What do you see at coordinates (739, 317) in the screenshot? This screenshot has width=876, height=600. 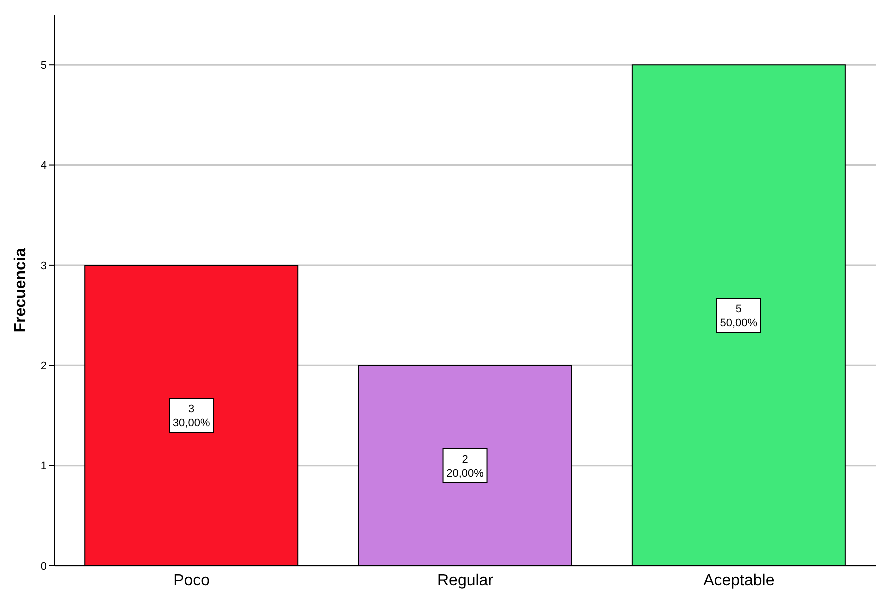 I see `data-label: 5 50,00%` at bounding box center [739, 317].